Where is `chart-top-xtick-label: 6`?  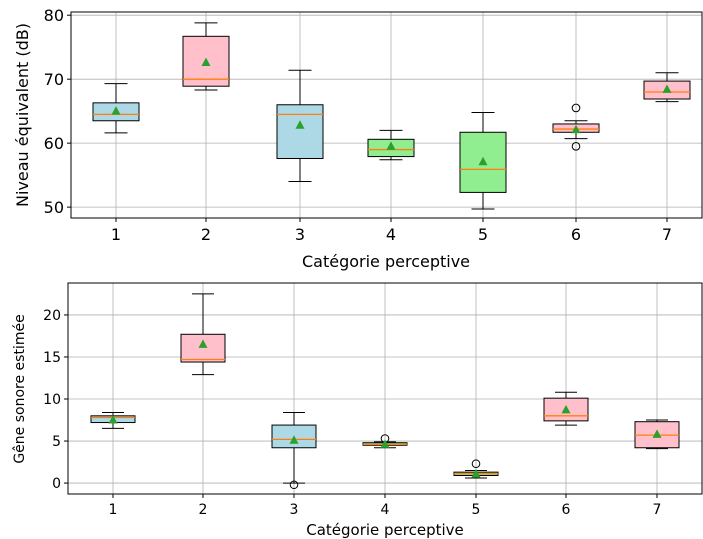
chart-top-xtick-label: 6 is located at coordinates (576, 234).